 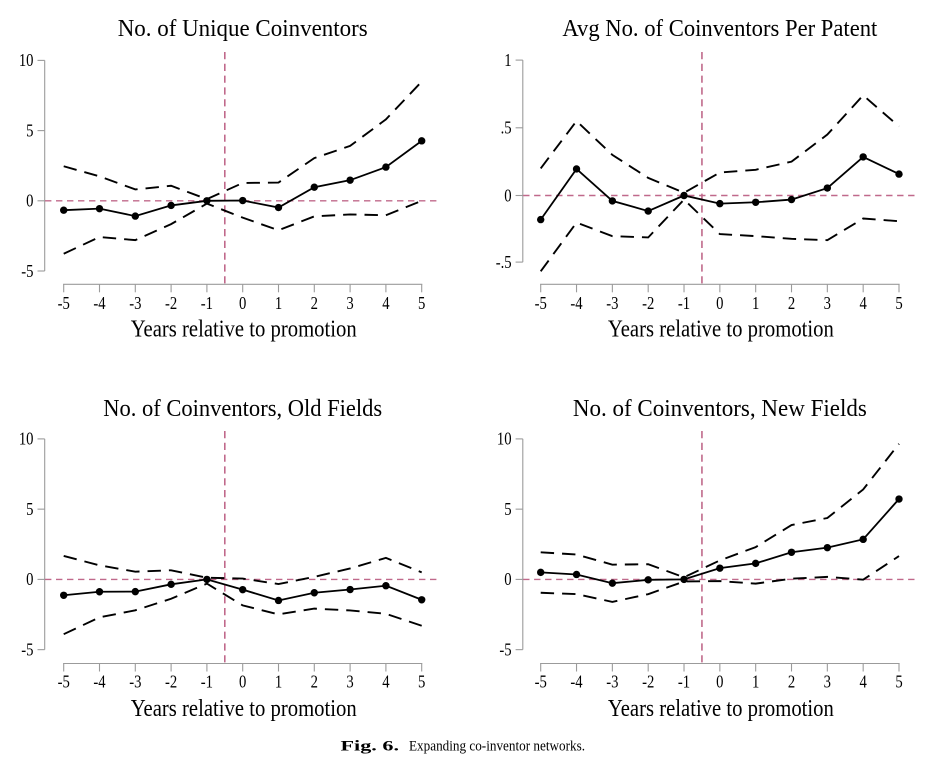 What do you see at coordinates (504, 262) in the screenshot?
I see `svg-text: -.5` at bounding box center [504, 262].